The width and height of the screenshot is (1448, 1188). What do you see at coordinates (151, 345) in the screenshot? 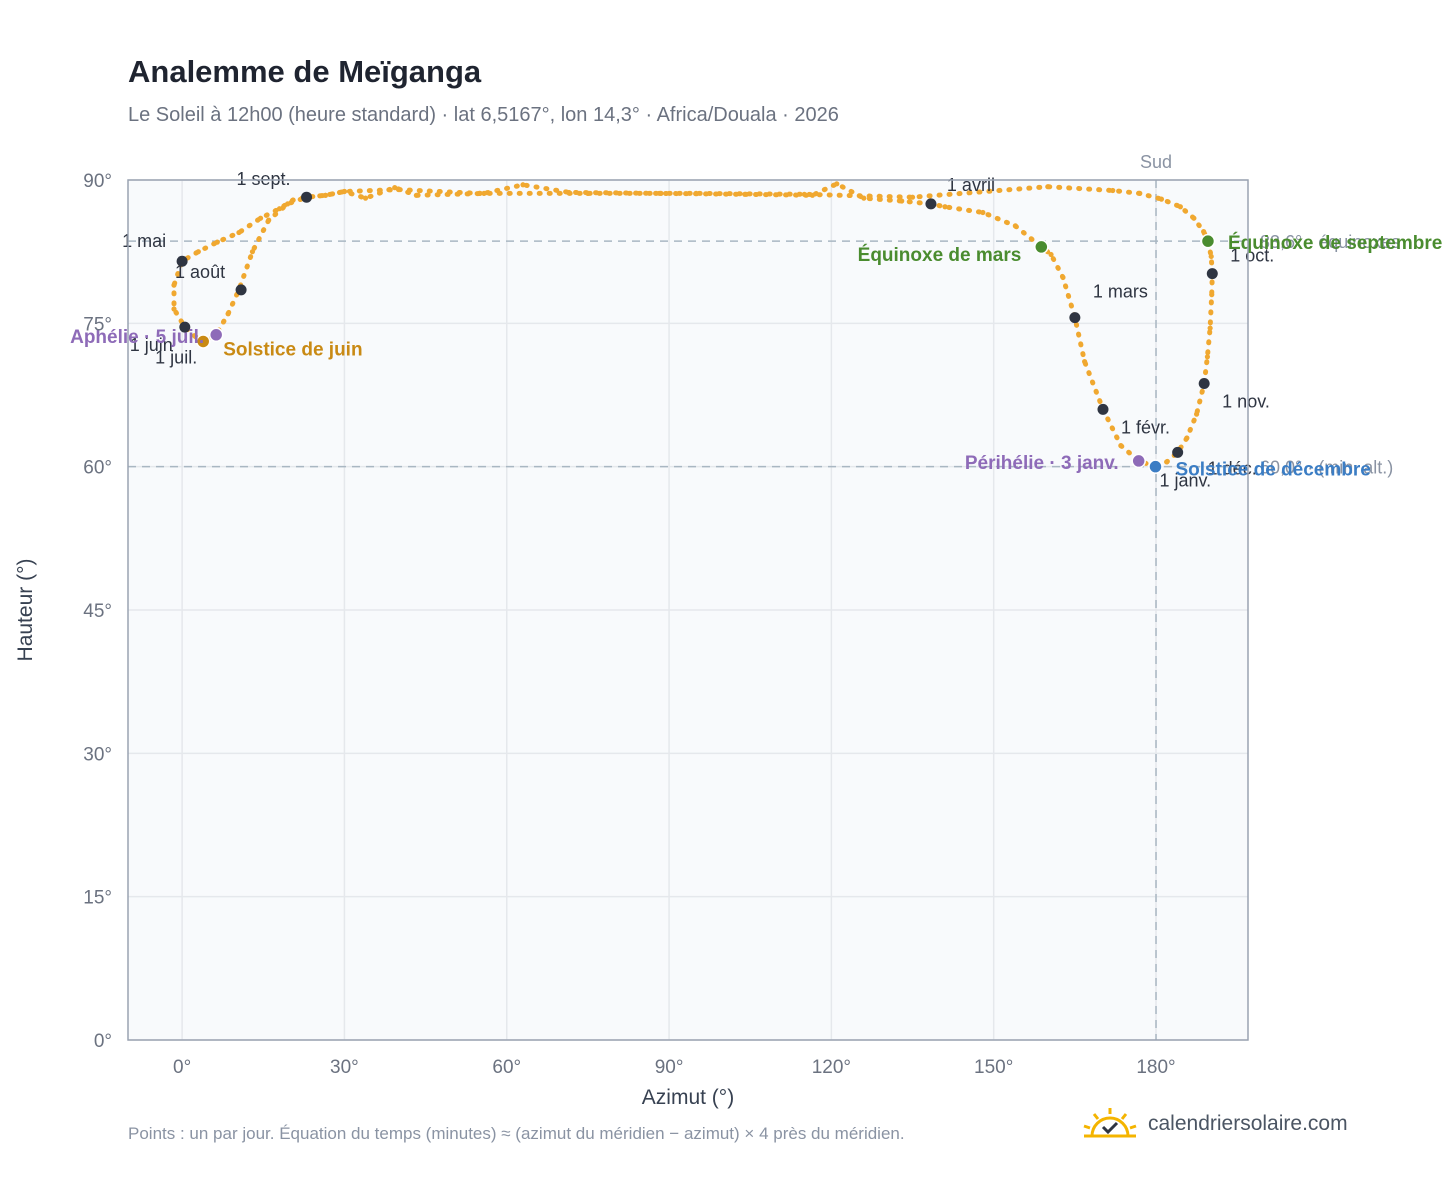
I see `month-marker-label: 1 juin` at bounding box center [151, 345].